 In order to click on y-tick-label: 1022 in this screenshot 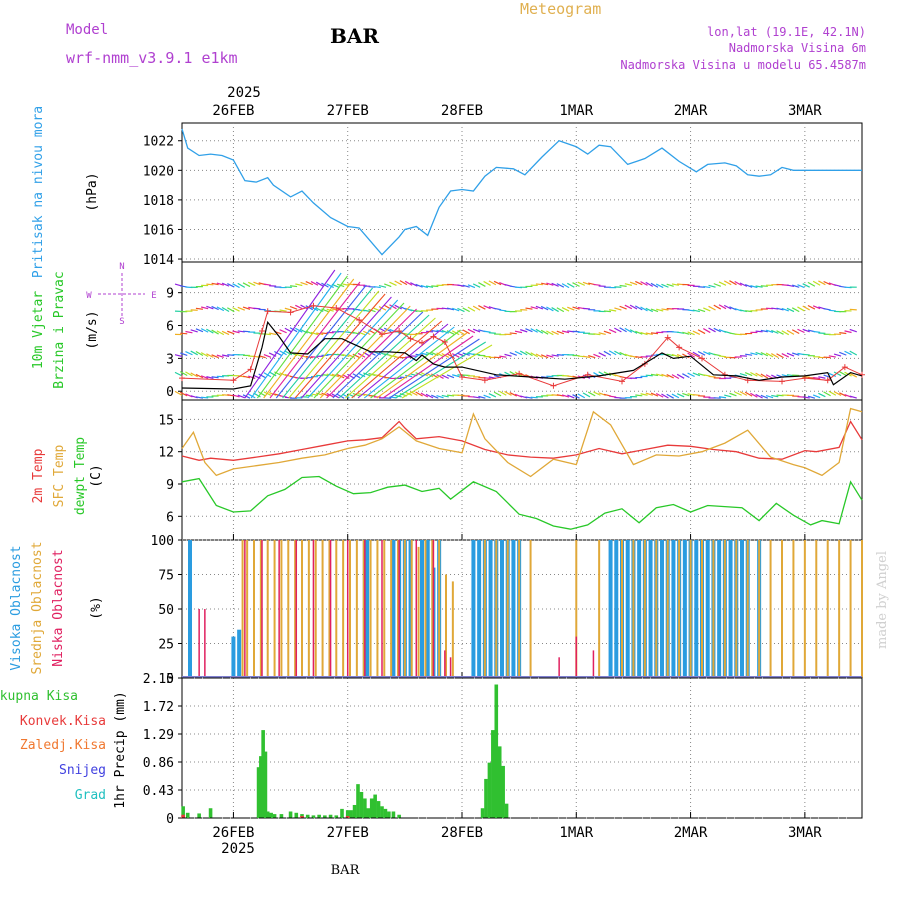, I will do `click(158, 142)`.